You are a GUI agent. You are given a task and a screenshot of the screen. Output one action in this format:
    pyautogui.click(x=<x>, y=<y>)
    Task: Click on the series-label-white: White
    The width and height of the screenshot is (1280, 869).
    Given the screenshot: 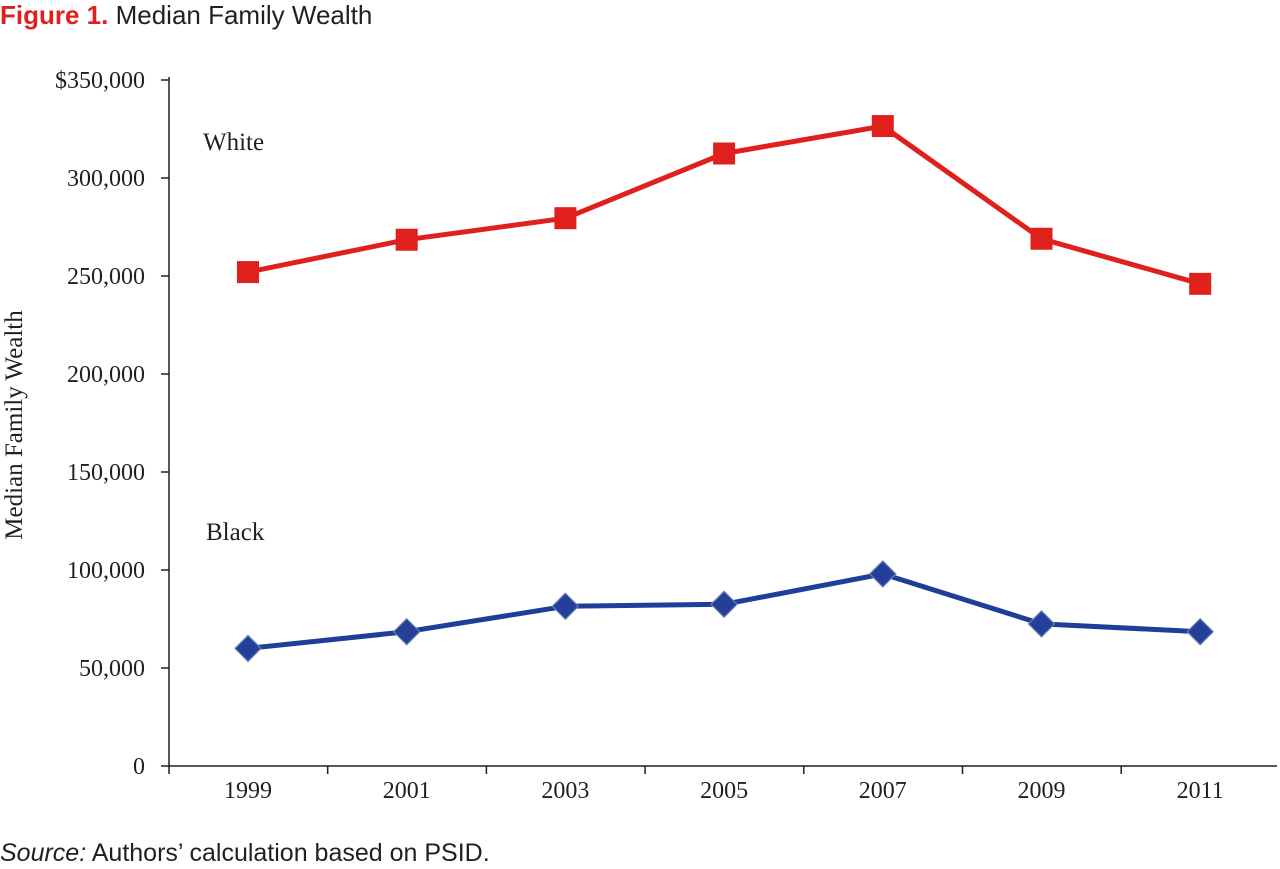 What is the action you would take?
    pyautogui.click(x=233, y=142)
    